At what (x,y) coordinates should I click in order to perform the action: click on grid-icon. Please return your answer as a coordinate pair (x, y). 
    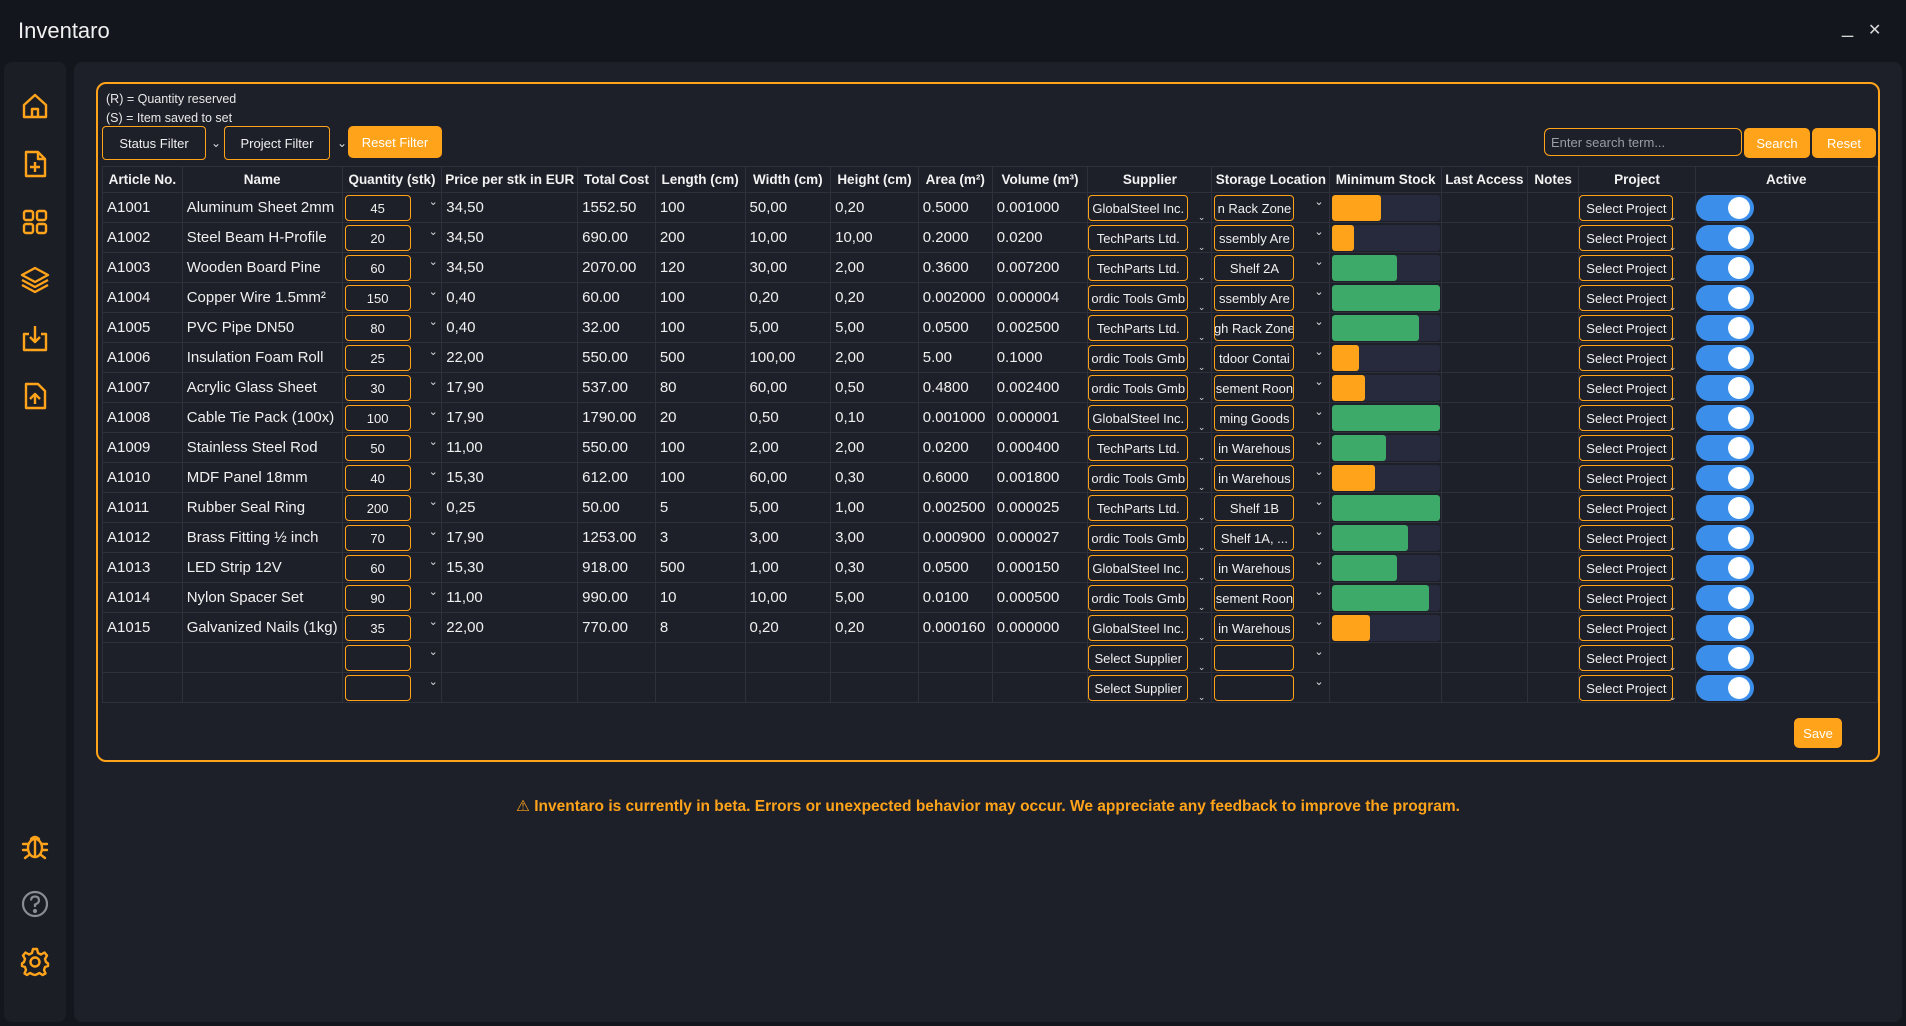
    Looking at the image, I should click on (35, 222).